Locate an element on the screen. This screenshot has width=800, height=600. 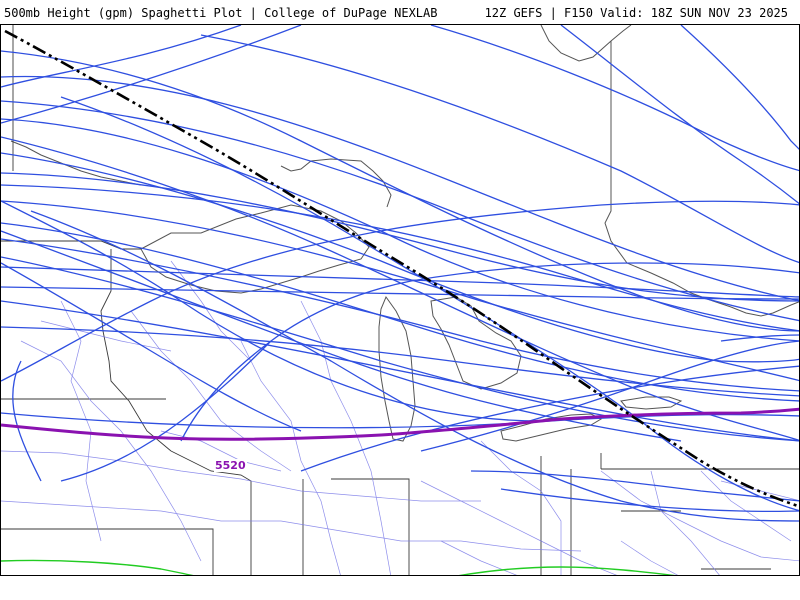
contour-green-lines is located at coordinates (338, 567).